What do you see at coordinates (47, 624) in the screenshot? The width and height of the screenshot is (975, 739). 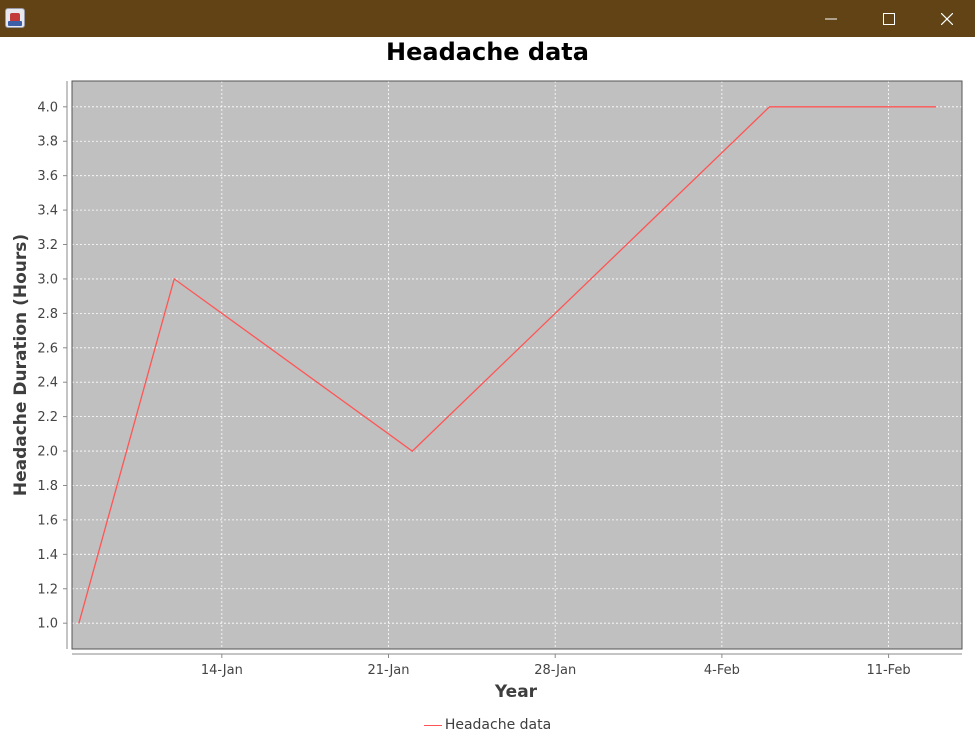 I see `y-tick-label: 1.0` at bounding box center [47, 624].